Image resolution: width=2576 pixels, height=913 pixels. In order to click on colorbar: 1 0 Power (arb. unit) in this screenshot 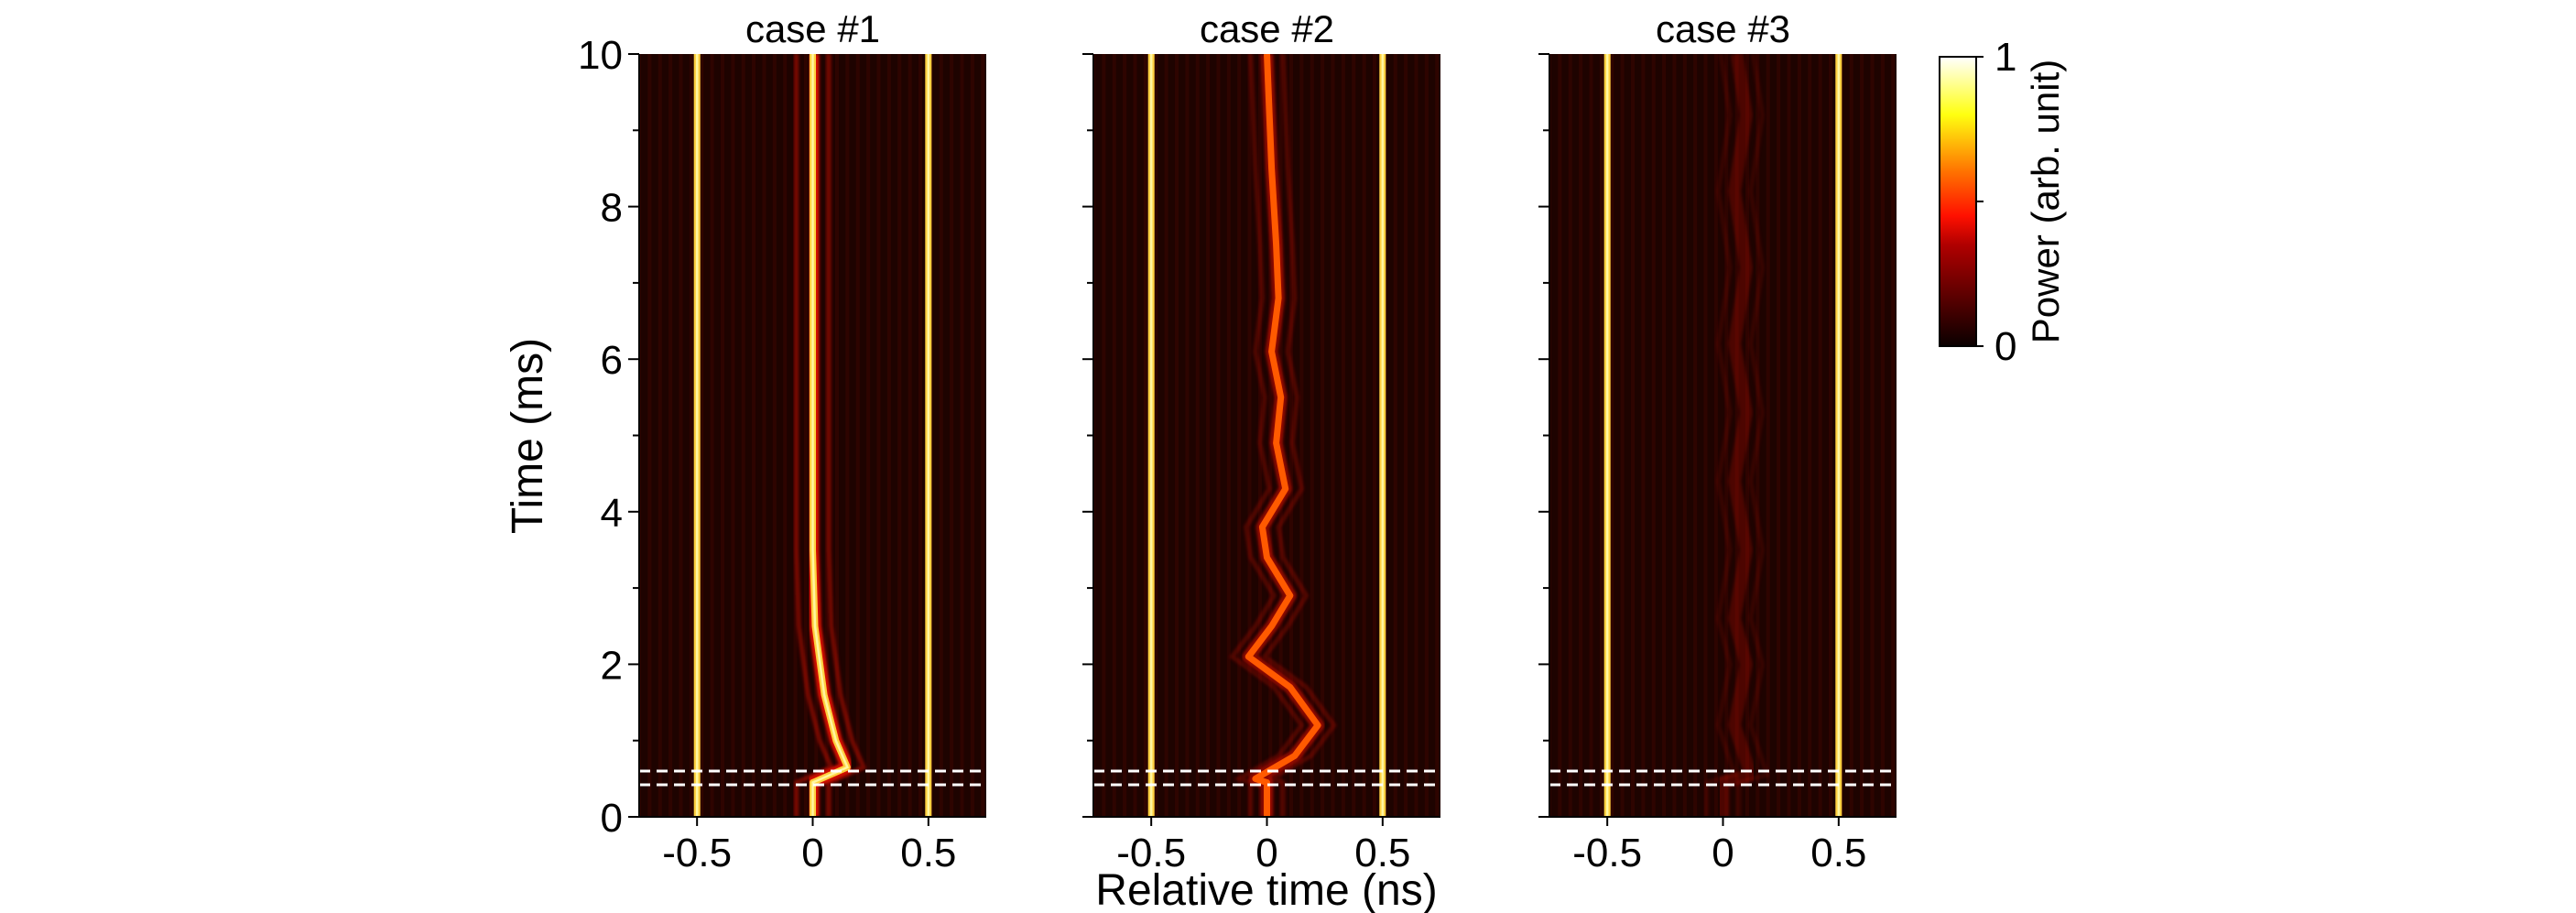, I will do `click(2003, 202)`.